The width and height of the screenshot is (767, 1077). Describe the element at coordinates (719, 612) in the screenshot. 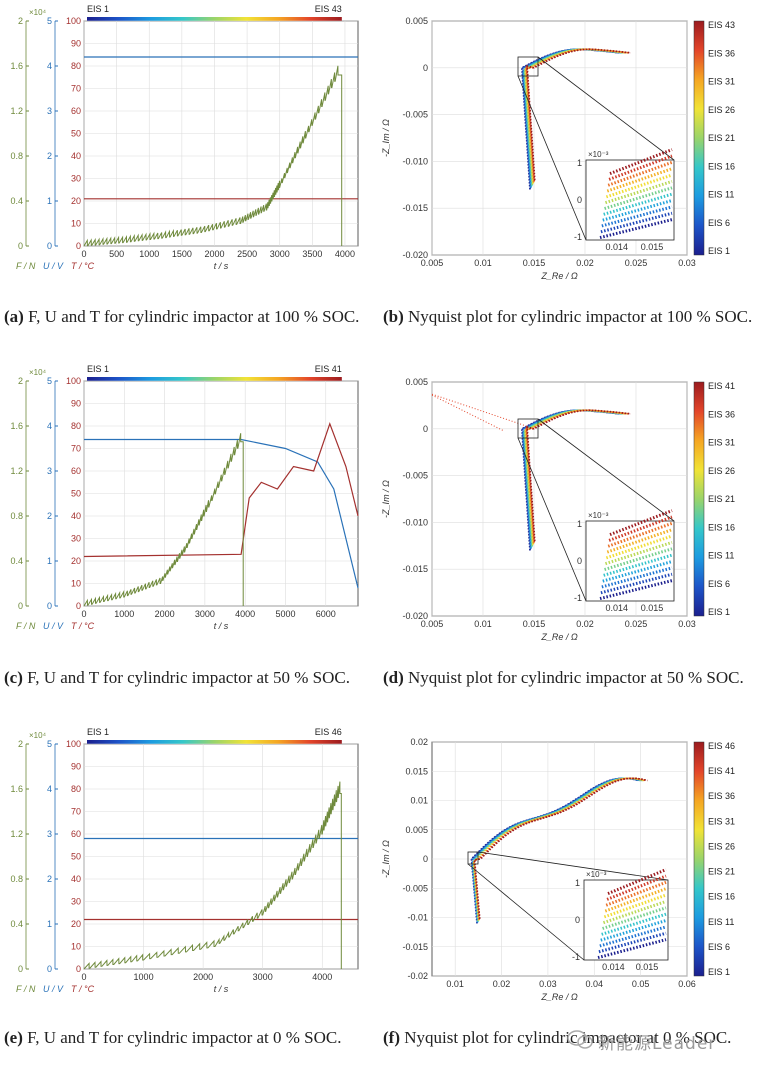

I see `colorbar-label: EIS 1` at that location.